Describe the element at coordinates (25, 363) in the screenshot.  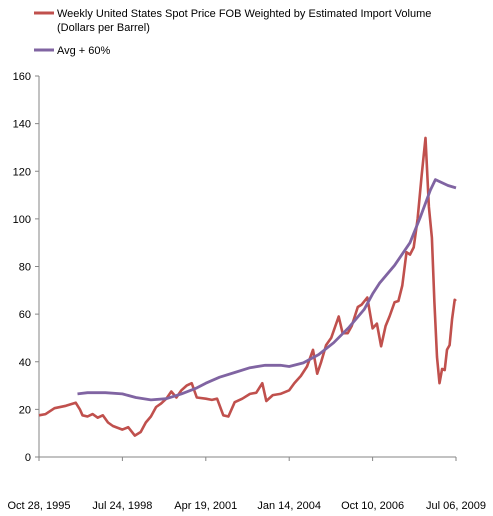
I see `y-tick-label: 40` at that location.